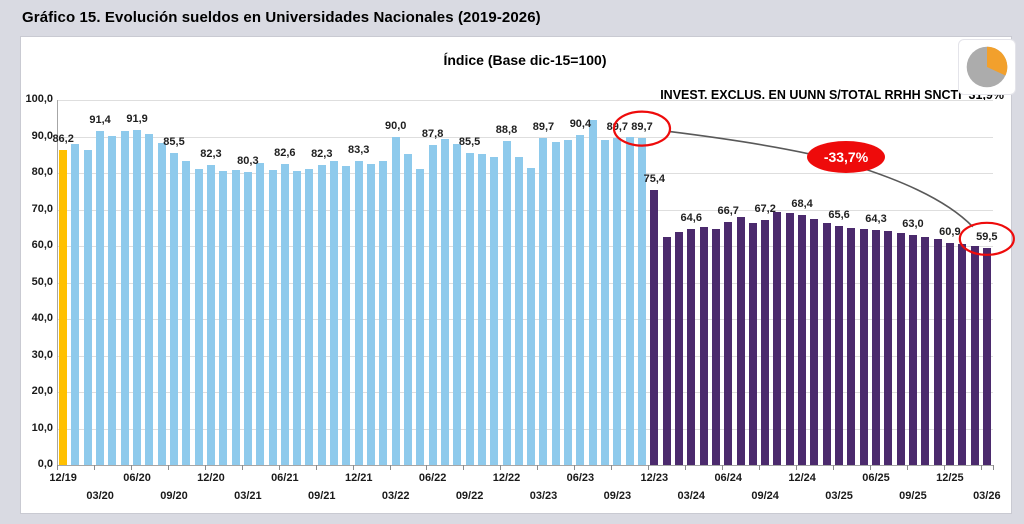 The width and height of the screenshot is (1024, 524). Describe the element at coordinates (691, 347) in the screenshot. I see `bar-03/24` at that location.